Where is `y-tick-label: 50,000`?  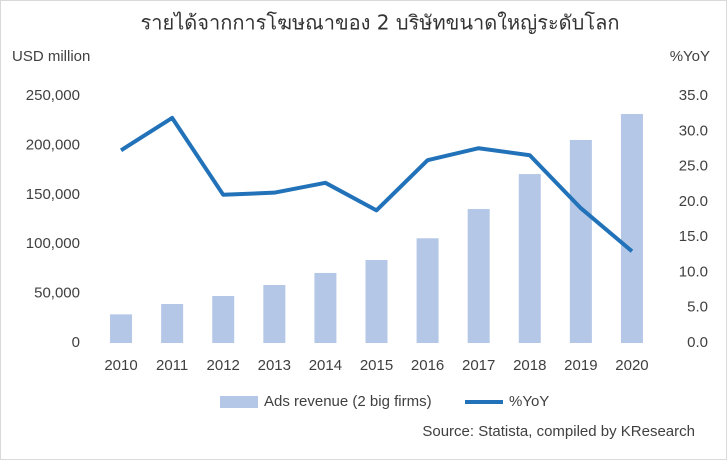 y-tick-label: 50,000 is located at coordinates (57, 293).